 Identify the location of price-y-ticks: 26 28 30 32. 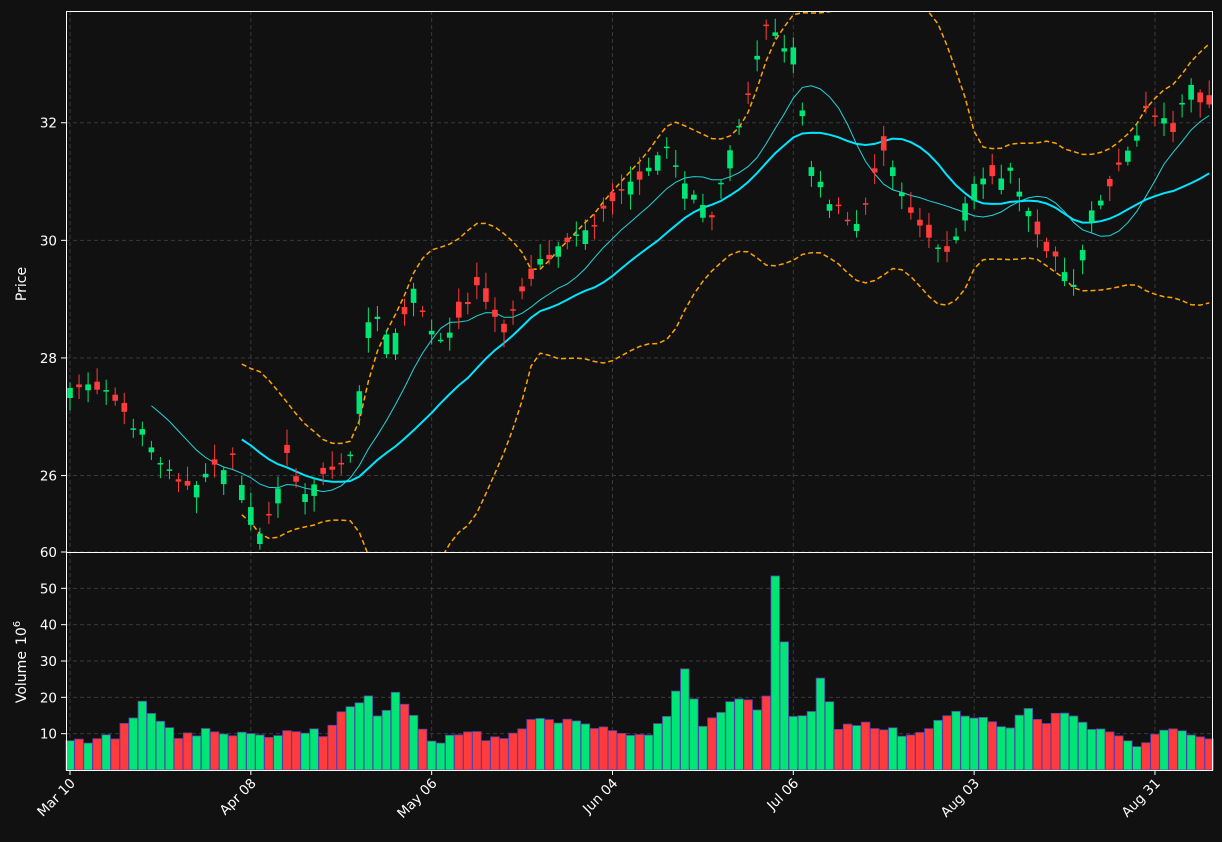
(53, 300).